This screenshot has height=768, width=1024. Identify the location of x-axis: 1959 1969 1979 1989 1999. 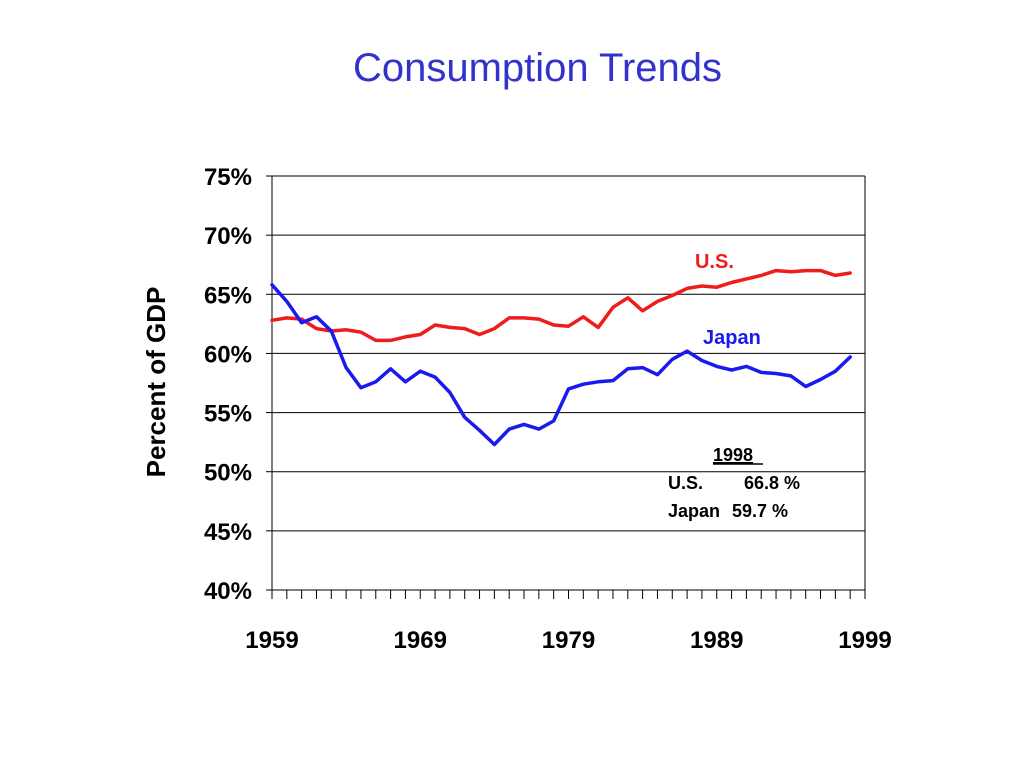
(568, 622).